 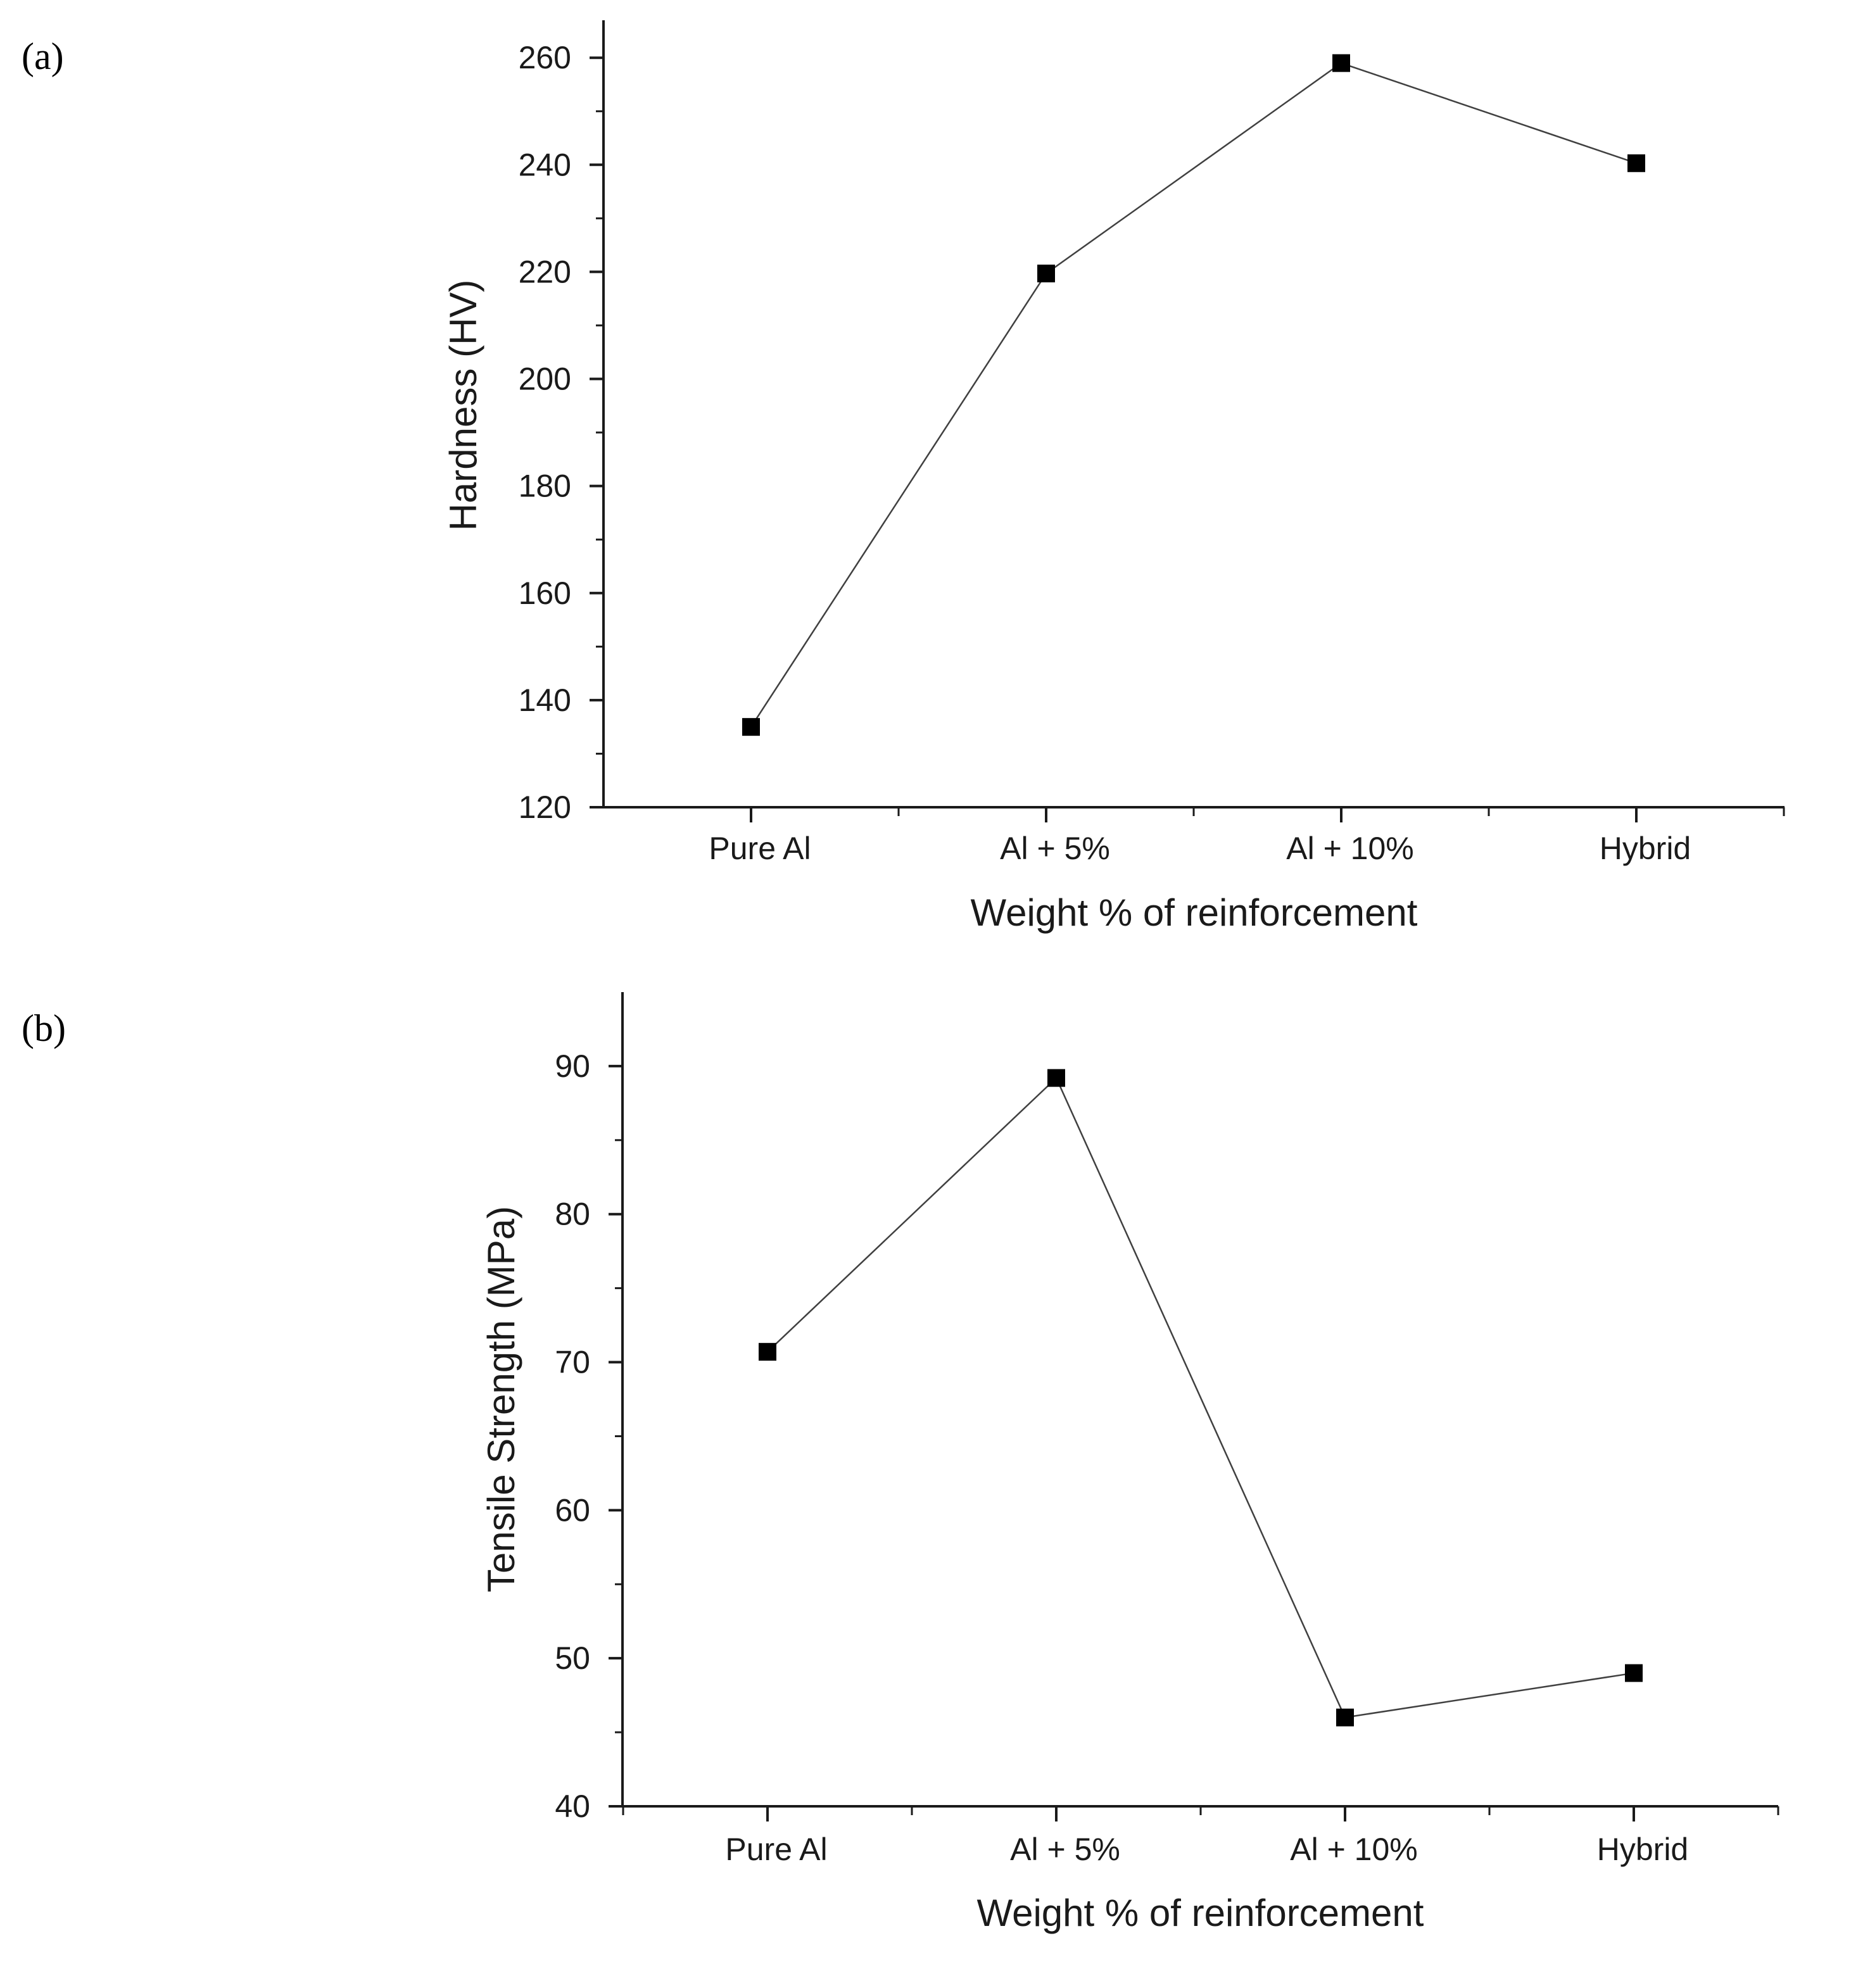 What do you see at coordinates (501, 1399) in the screenshot?
I see `y-axis-title: Tensile Strength (MPa)` at bounding box center [501, 1399].